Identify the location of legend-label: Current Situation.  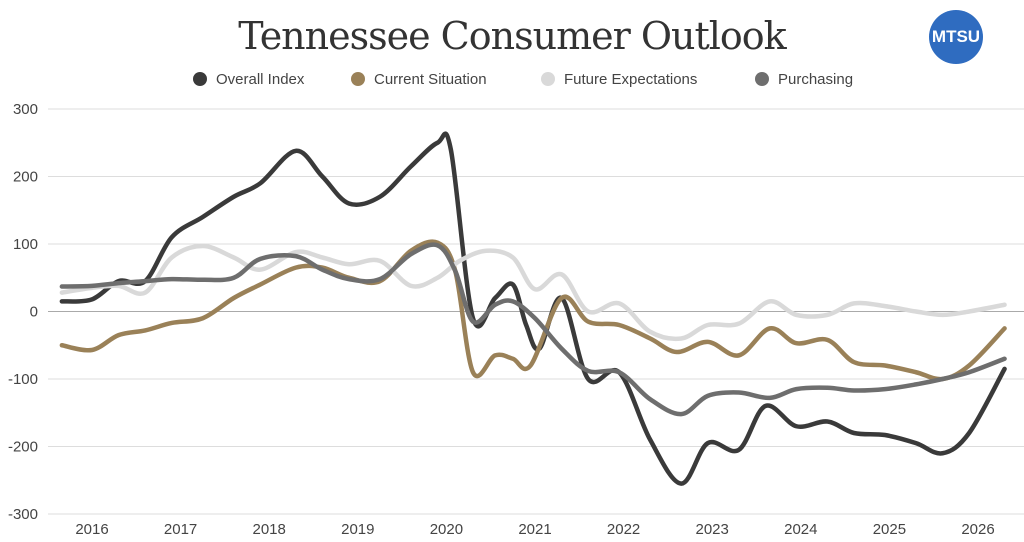
(430, 79).